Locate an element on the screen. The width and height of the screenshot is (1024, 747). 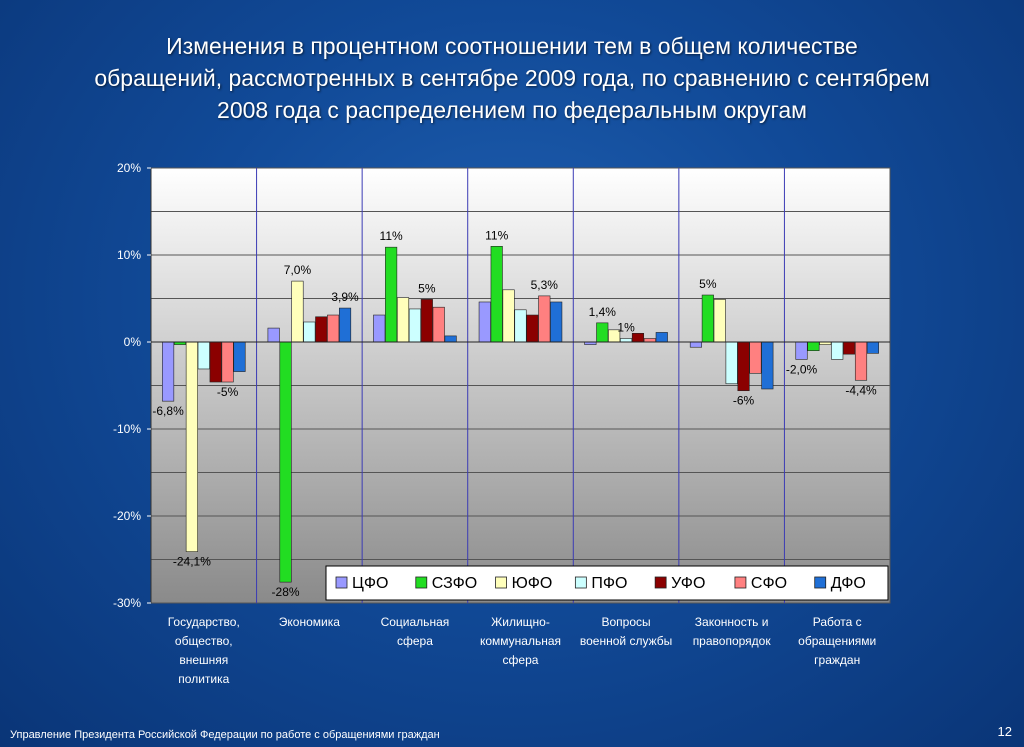
x-category-label: правопорядок is located at coordinates (732, 641).